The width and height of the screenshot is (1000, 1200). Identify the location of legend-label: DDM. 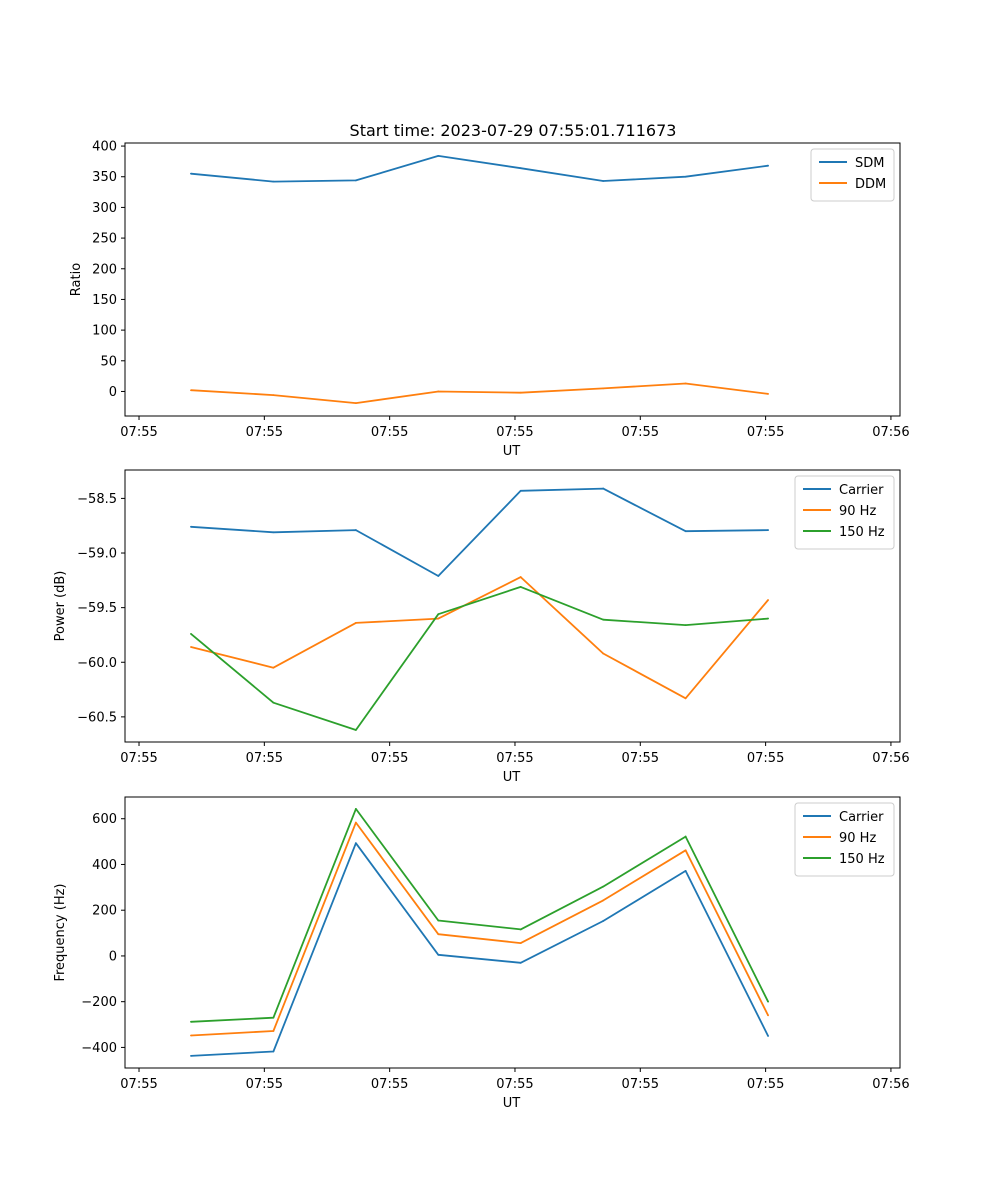
(870, 184).